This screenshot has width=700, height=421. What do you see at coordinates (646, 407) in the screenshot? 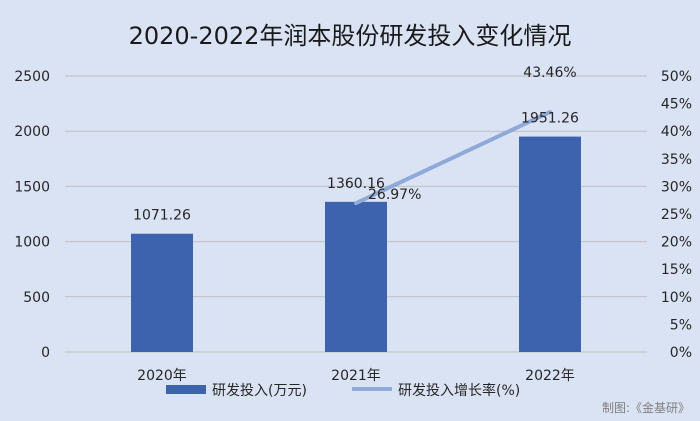
I see `credit-text: 制图:《金基研》` at bounding box center [646, 407].